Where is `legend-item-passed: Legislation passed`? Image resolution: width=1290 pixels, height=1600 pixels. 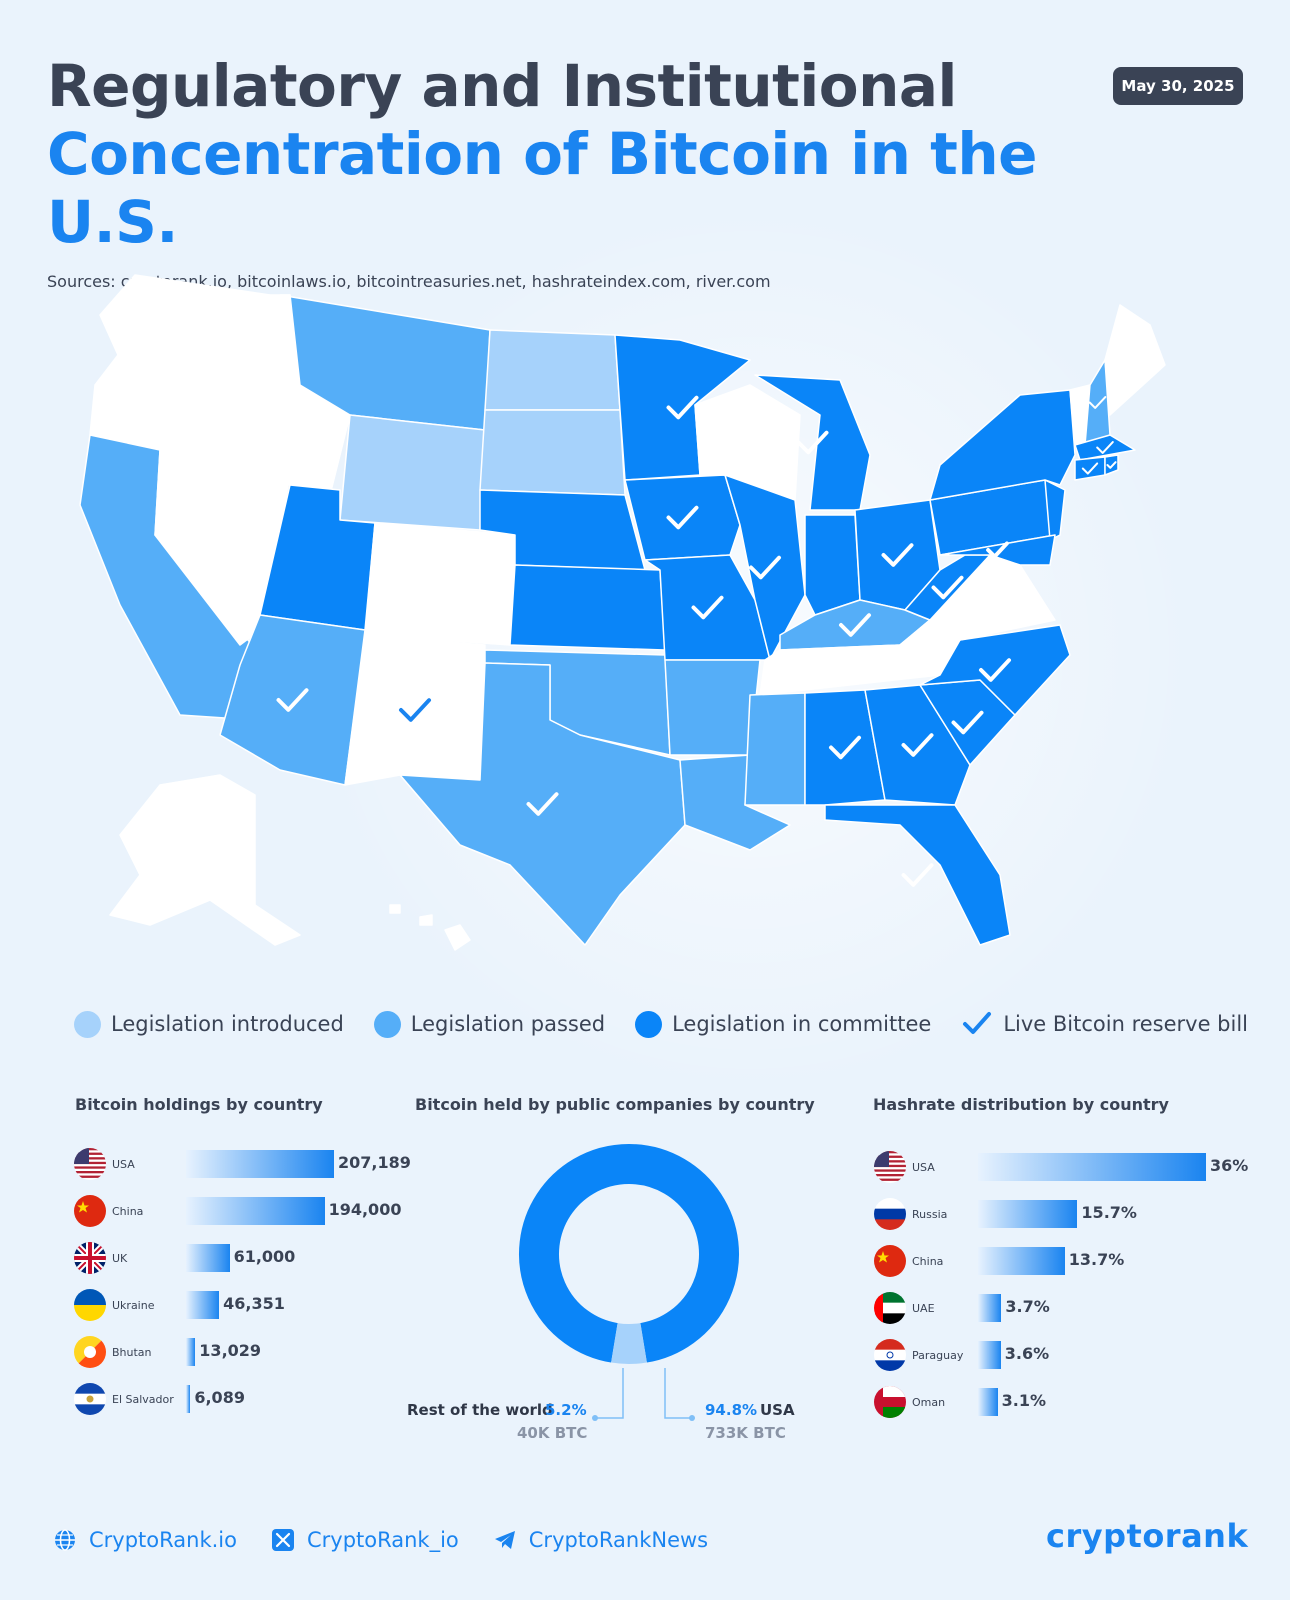
legend-item-passed: Legislation passed is located at coordinates (489, 1024).